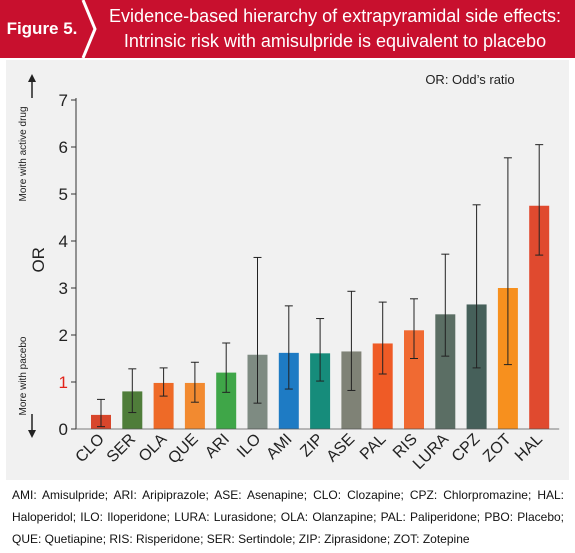 This screenshot has width=575, height=553. Describe the element at coordinates (63, 335) in the screenshot. I see `y-tick-label: 2` at that location.